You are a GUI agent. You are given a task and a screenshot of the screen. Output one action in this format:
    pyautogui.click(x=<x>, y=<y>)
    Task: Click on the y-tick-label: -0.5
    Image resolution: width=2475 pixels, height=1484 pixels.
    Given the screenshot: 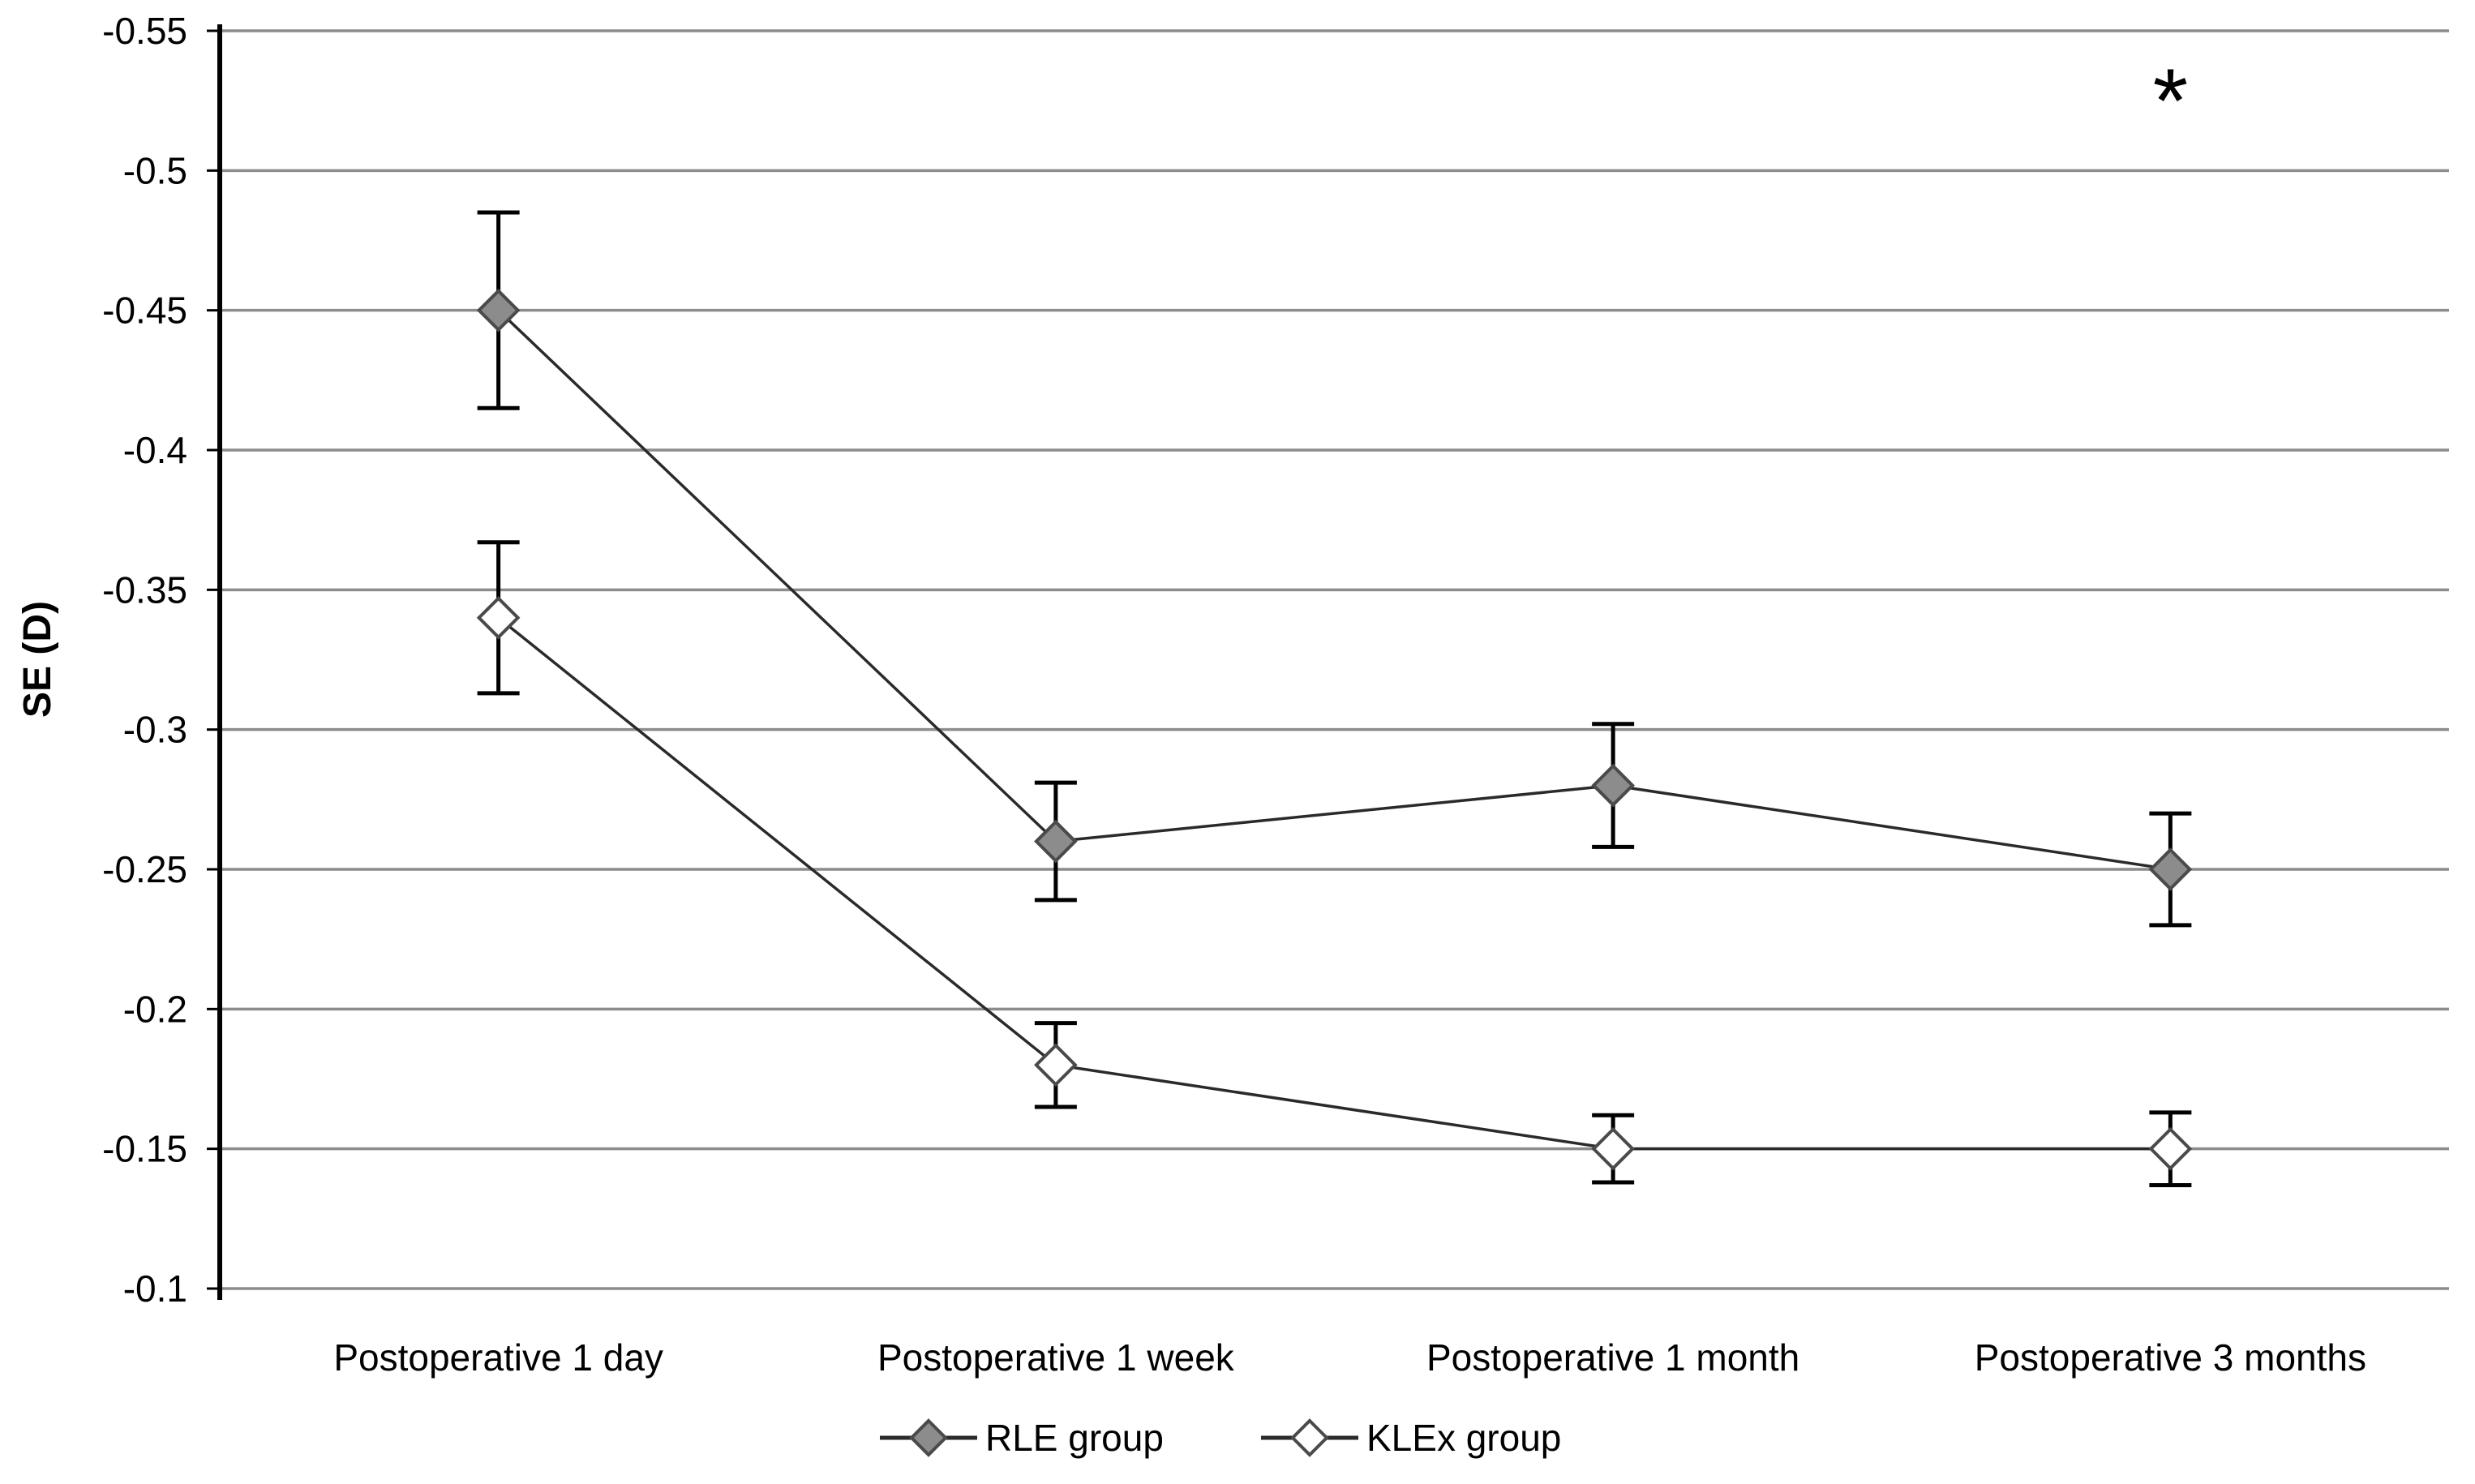 What is the action you would take?
    pyautogui.click(x=155, y=170)
    